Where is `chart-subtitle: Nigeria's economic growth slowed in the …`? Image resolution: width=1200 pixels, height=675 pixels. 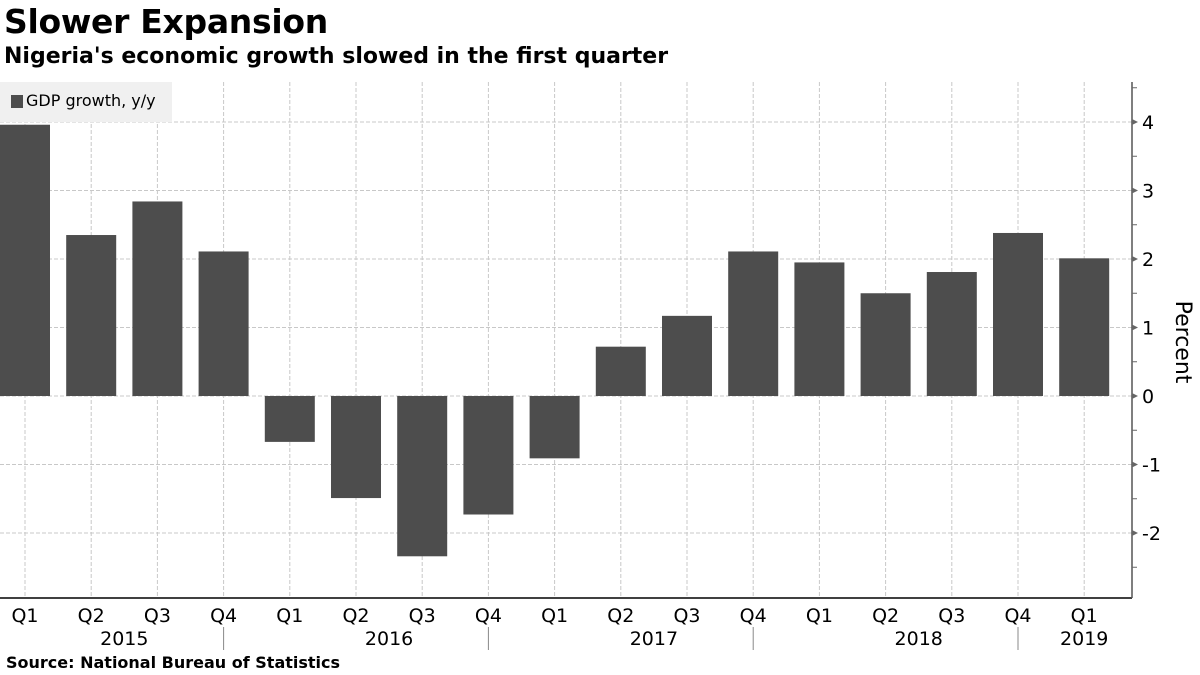 chart-subtitle: Nigeria's economic growth slowed in the … is located at coordinates (336, 56).